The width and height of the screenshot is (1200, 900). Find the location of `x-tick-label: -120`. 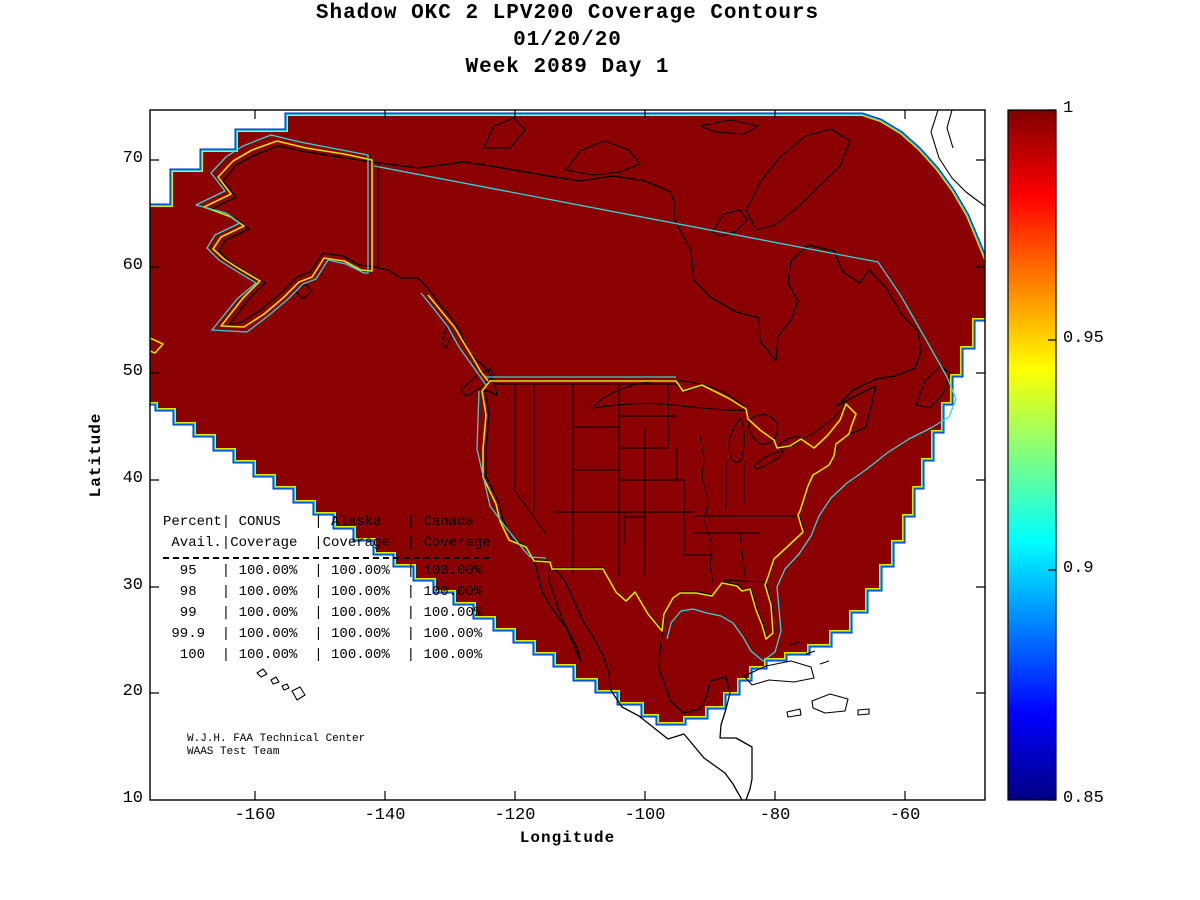

x-tick-label: -120 is located at coordinates (515, 815).